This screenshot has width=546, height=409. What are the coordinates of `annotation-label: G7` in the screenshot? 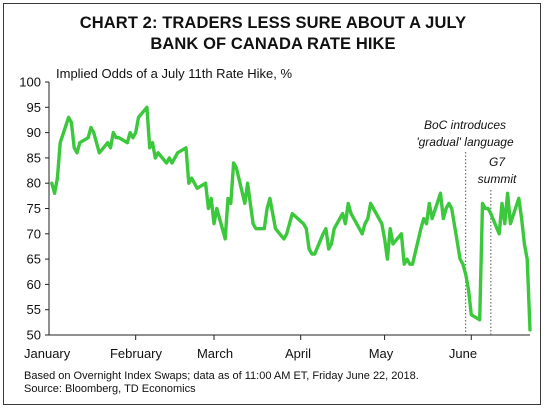 It's located at (497, 162).